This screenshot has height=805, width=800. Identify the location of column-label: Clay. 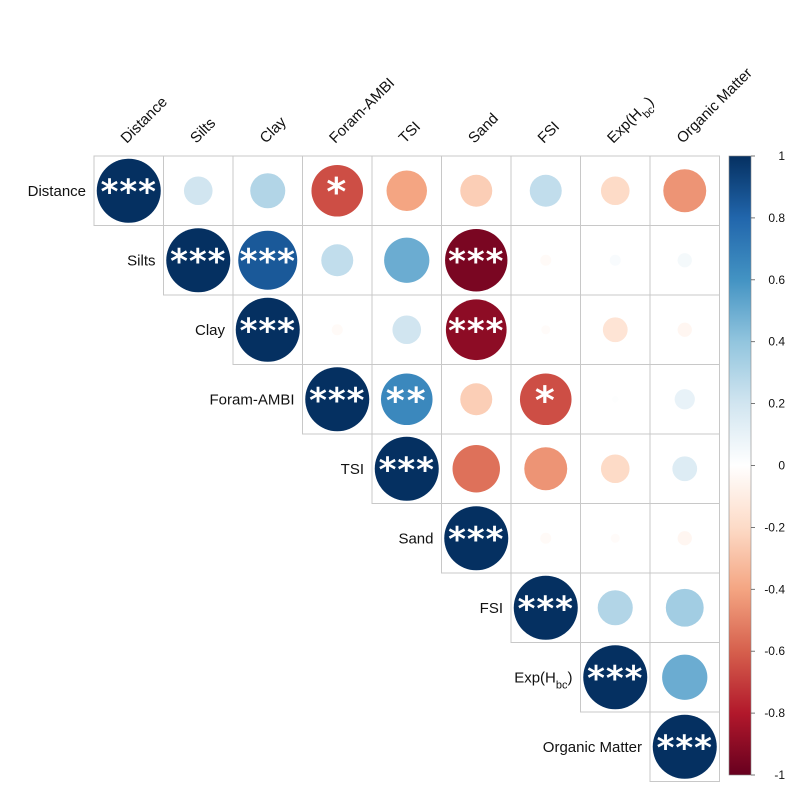
(274, 130).